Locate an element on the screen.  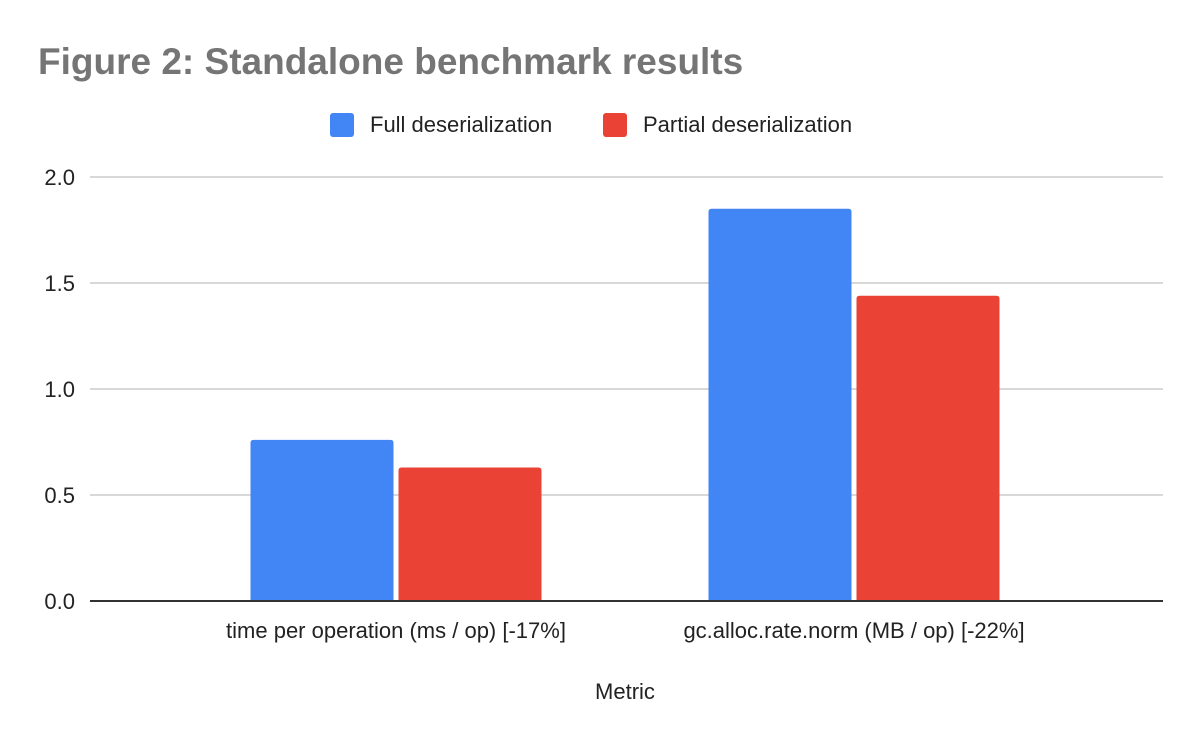
legend-label-full: Full deserialization is located at coordinates (461, 124).